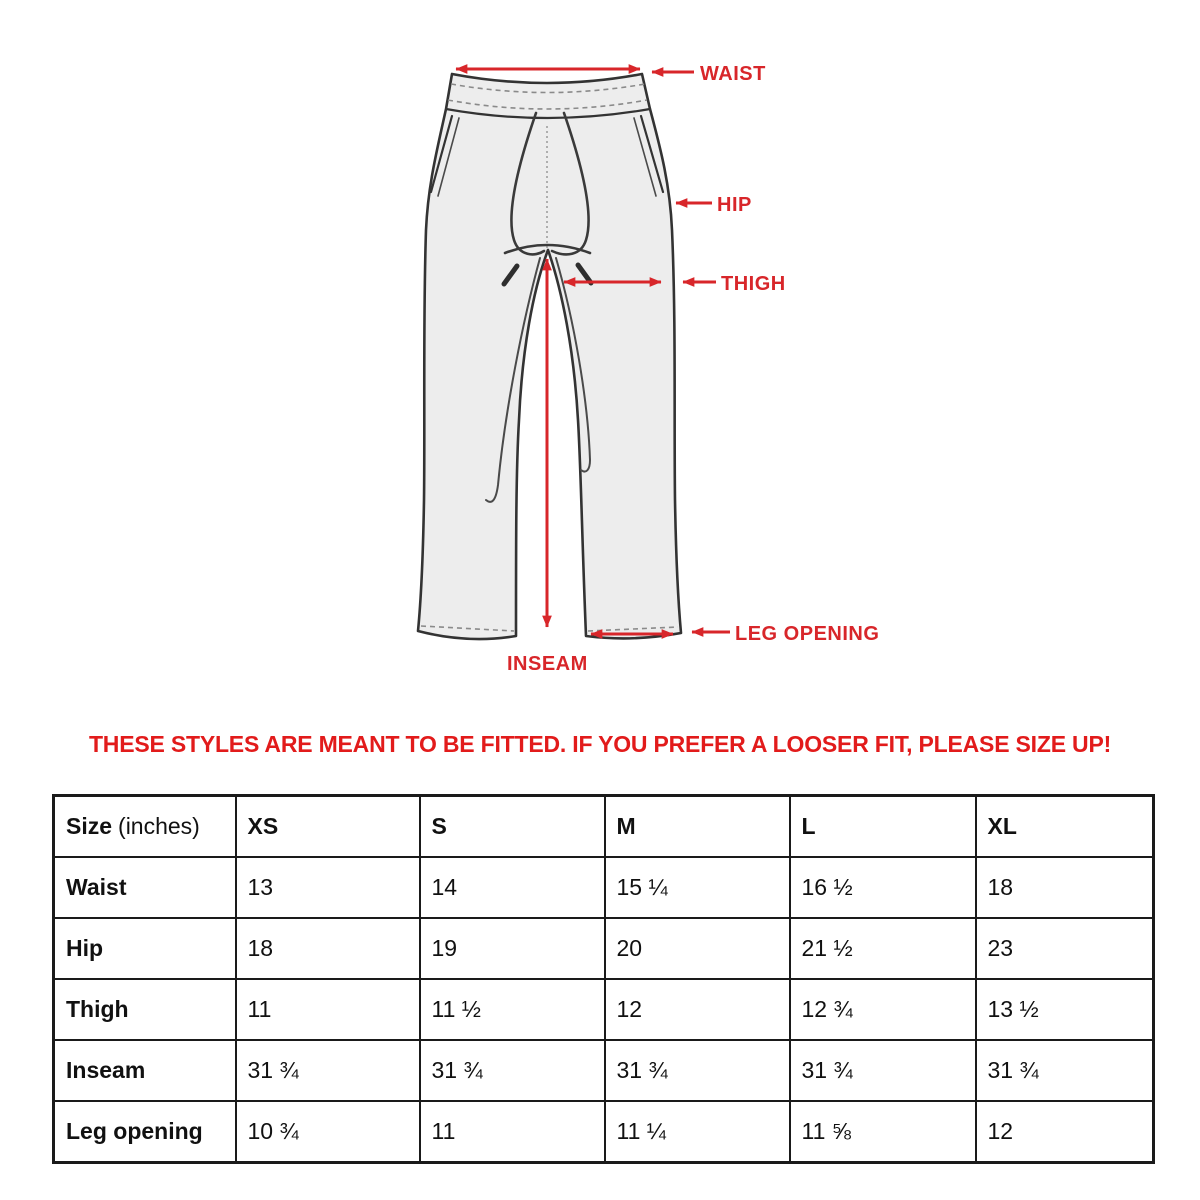  Describe the element at coordinates (882, 1070) in the screenshot. I see `inseam-l: 31 ¾` at that location.